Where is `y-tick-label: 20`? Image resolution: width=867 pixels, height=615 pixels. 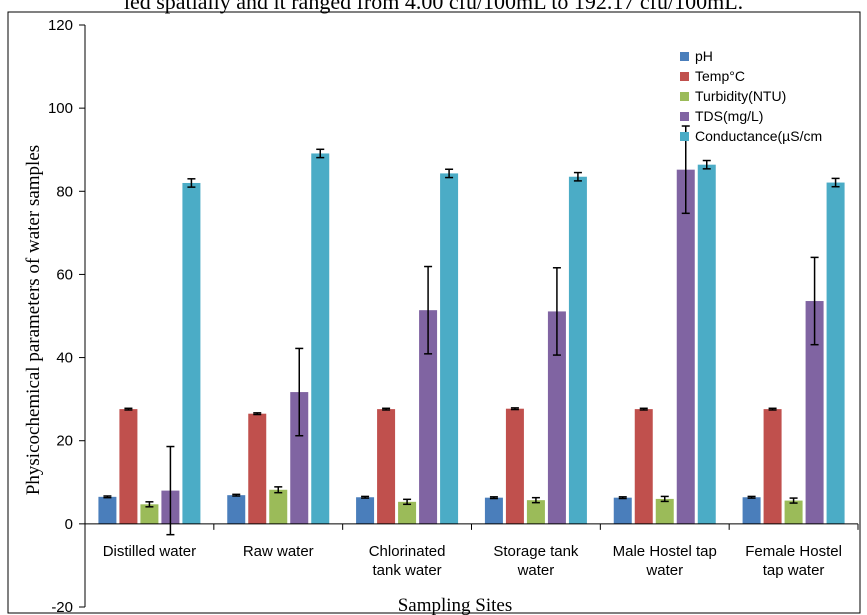
y-tick-label: 20 is located at coordinates (64, 441).